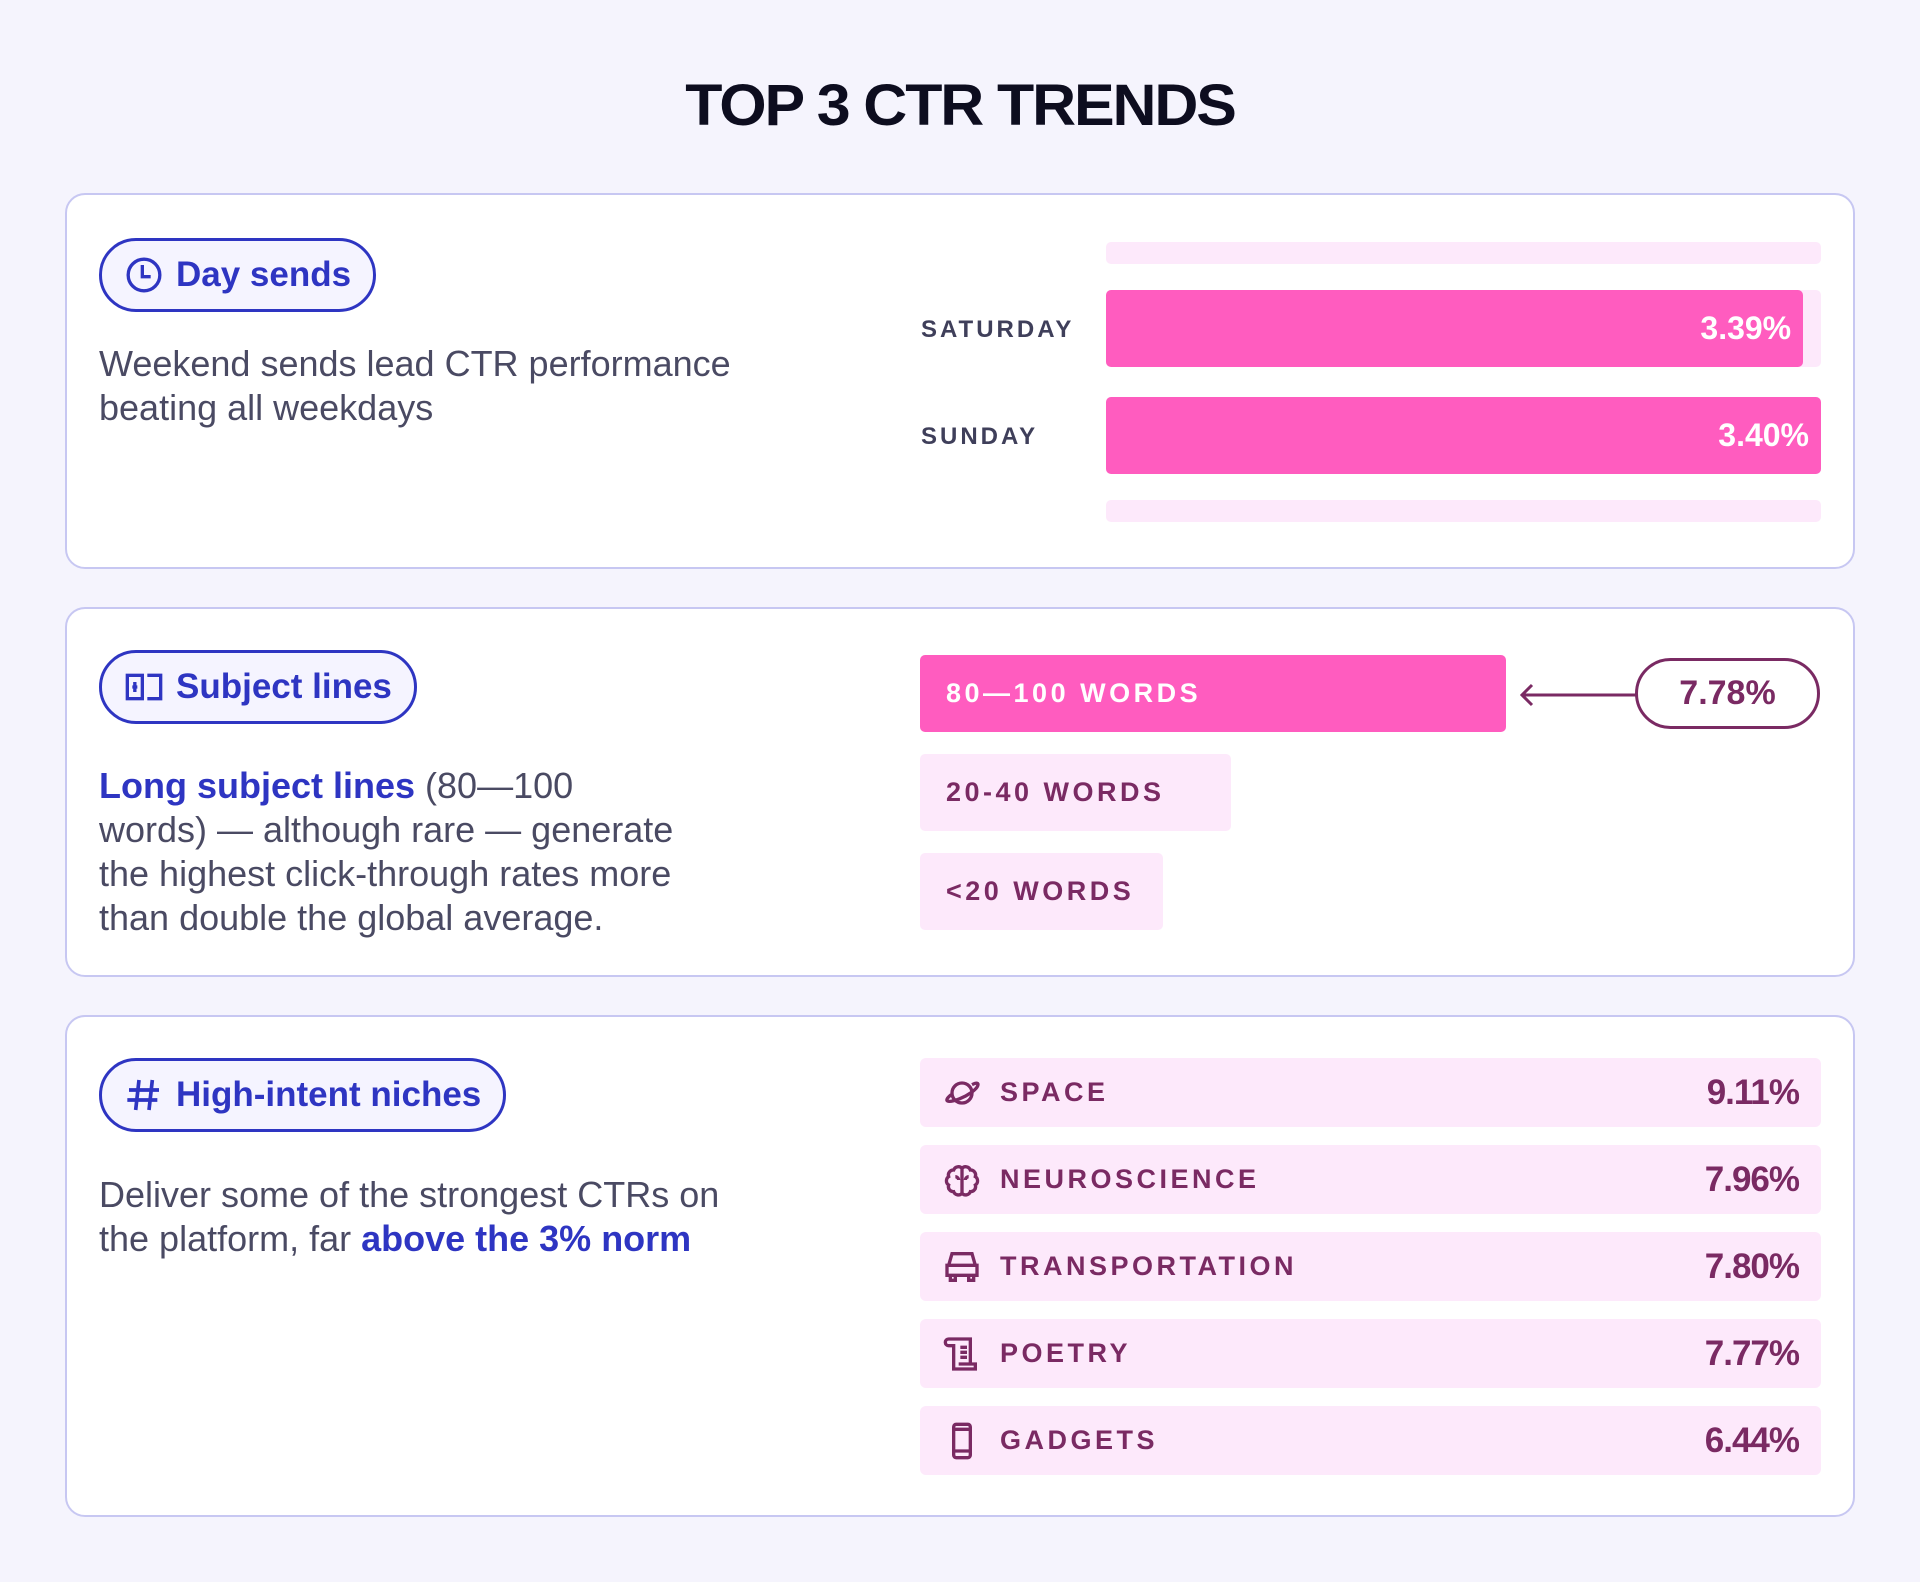 This screenshot has width=1920, height=1582. I want to click on car-icon, so click(962, 1266).